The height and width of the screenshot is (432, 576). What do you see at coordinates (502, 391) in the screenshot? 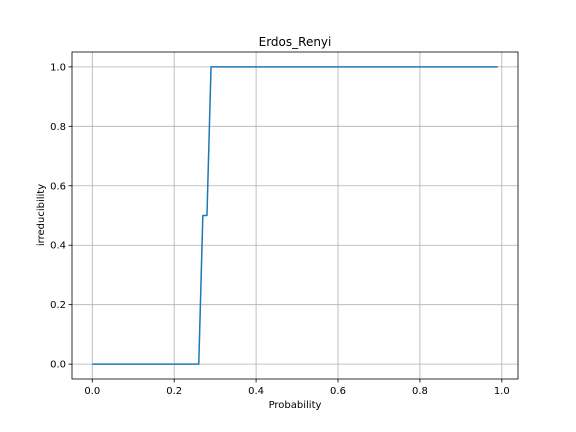
I see `x-tick-label: 1.0` at bounding box center [502, 391].